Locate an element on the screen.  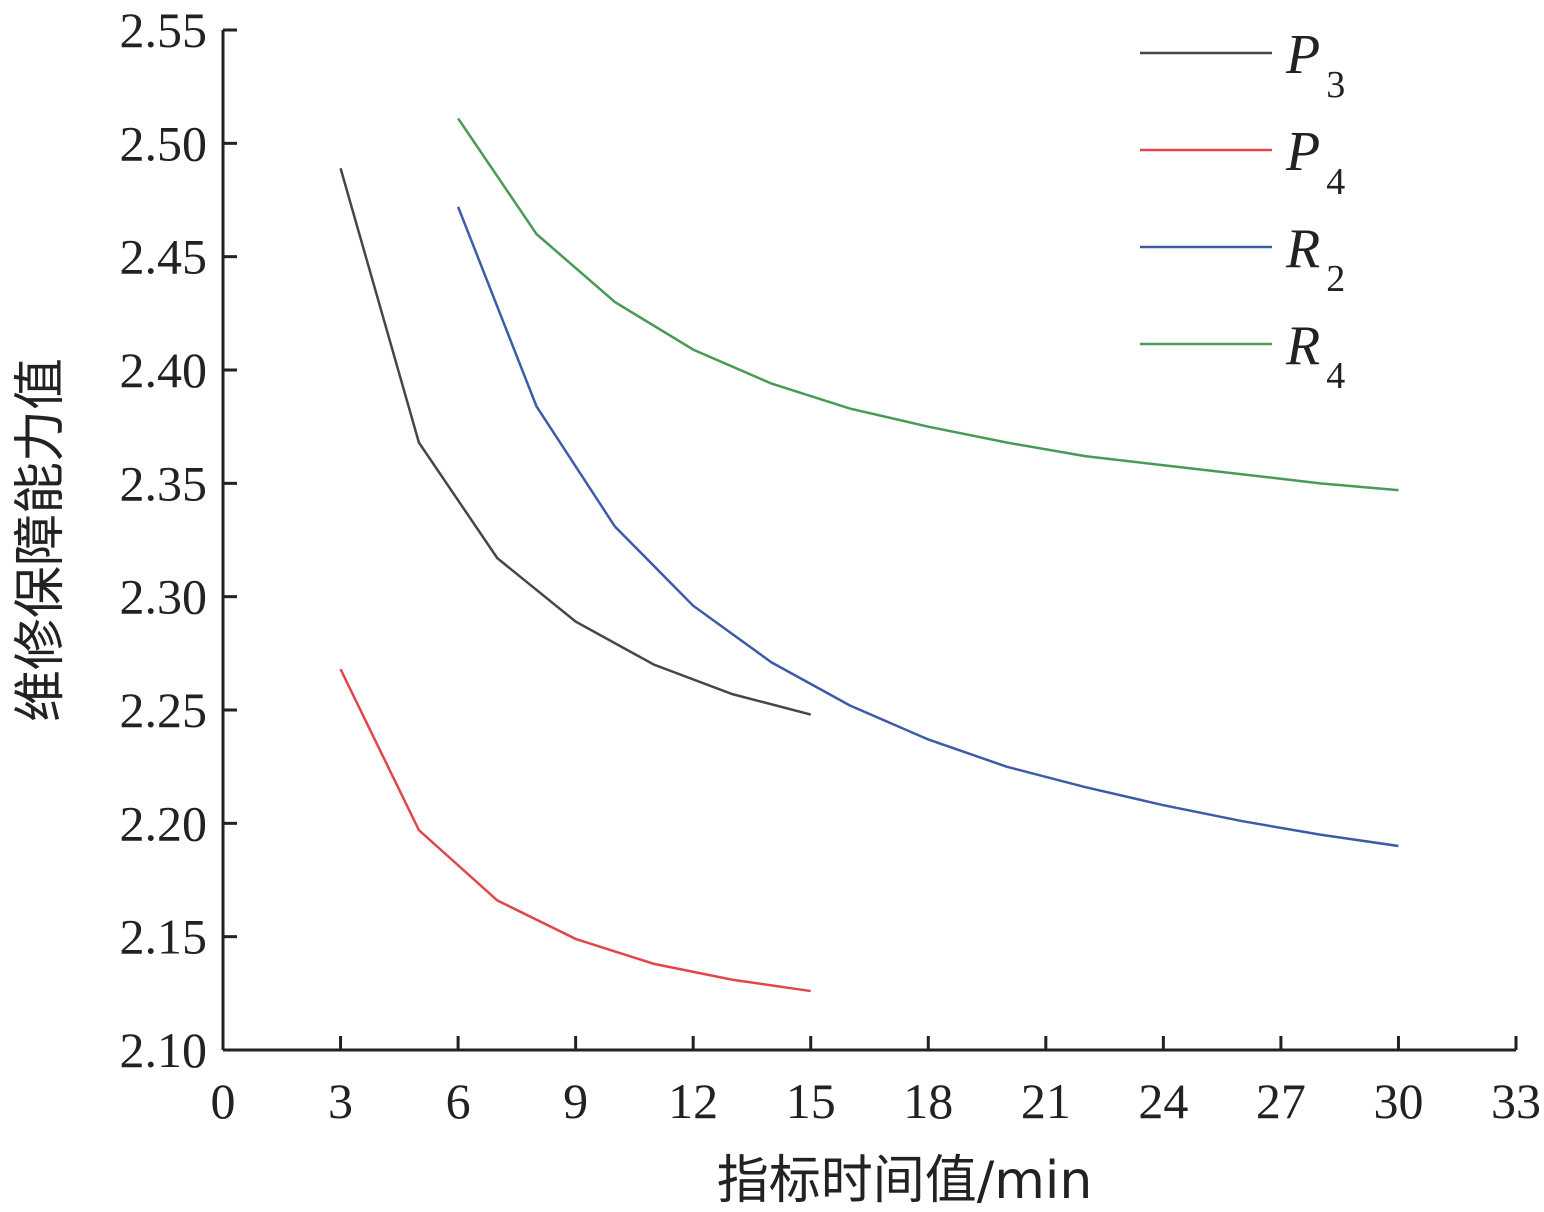
y-tick-label: 2.40 is located at coordinates (164, 370).